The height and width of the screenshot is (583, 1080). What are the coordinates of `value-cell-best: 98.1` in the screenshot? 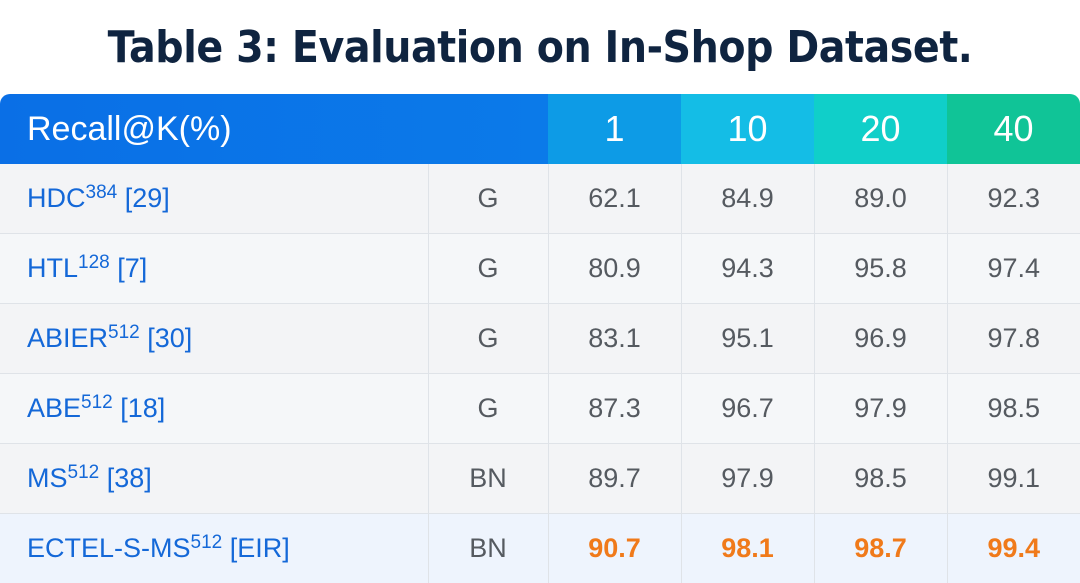 It's located at (747, 548).